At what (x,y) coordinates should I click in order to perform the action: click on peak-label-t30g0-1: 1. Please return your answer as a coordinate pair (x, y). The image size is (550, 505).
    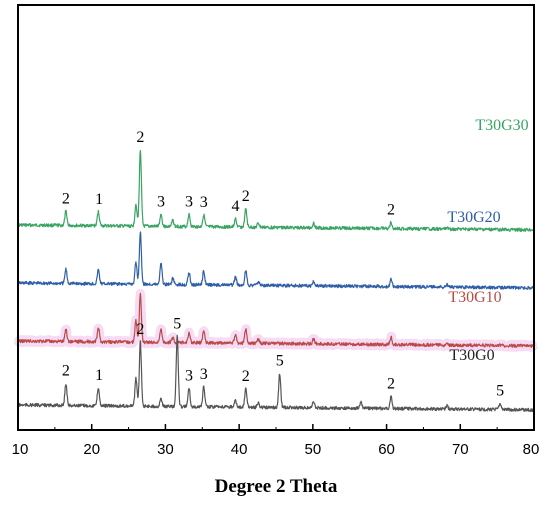
    Looking at the image, I should click on (99, 375).